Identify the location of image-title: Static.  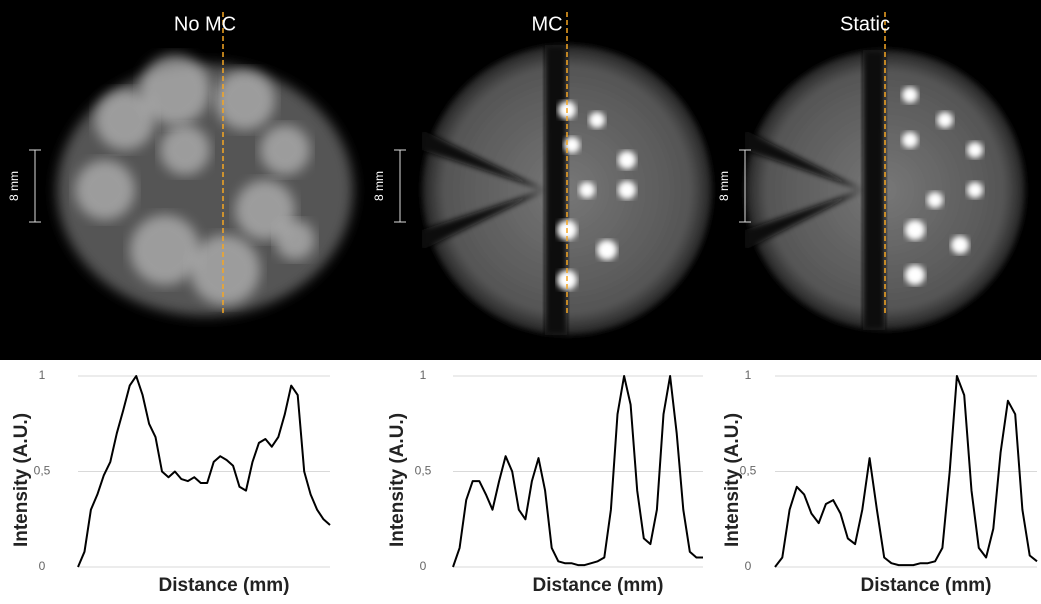
(865, 24).